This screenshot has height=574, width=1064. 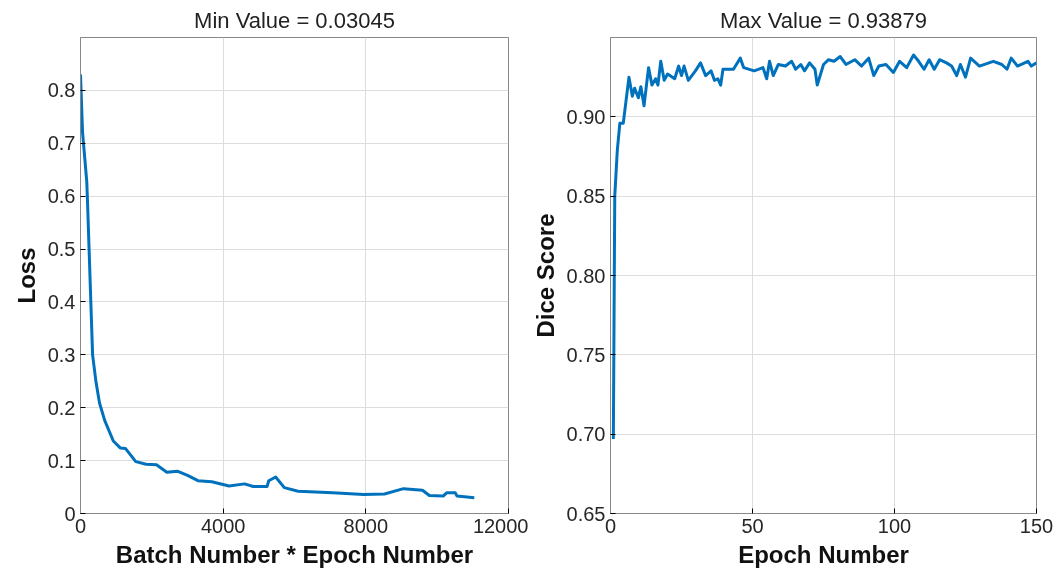 What do you see at coordinates (586, 434) in the screenshot?
I see `y-tick-label: 0.70` at bounding box center [586, 434].